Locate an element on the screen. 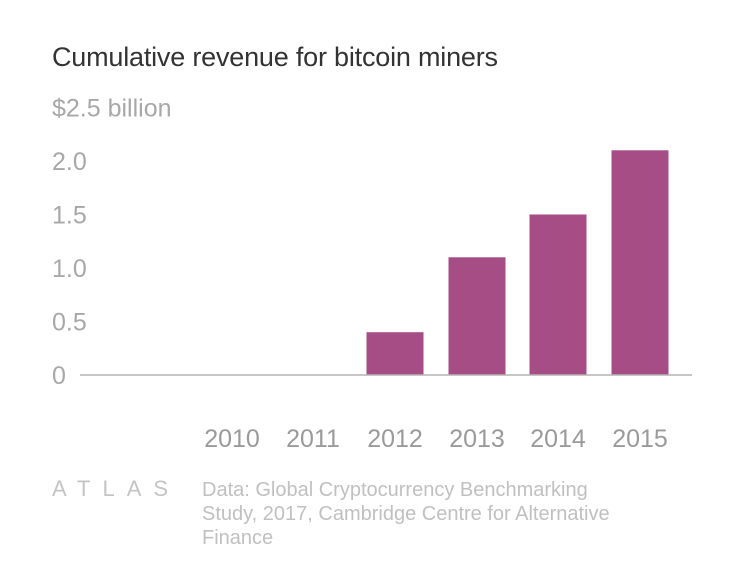 This screenshot has width=750, height=573. y-tick-label: 1.0 is located at coordinates (69, 269).